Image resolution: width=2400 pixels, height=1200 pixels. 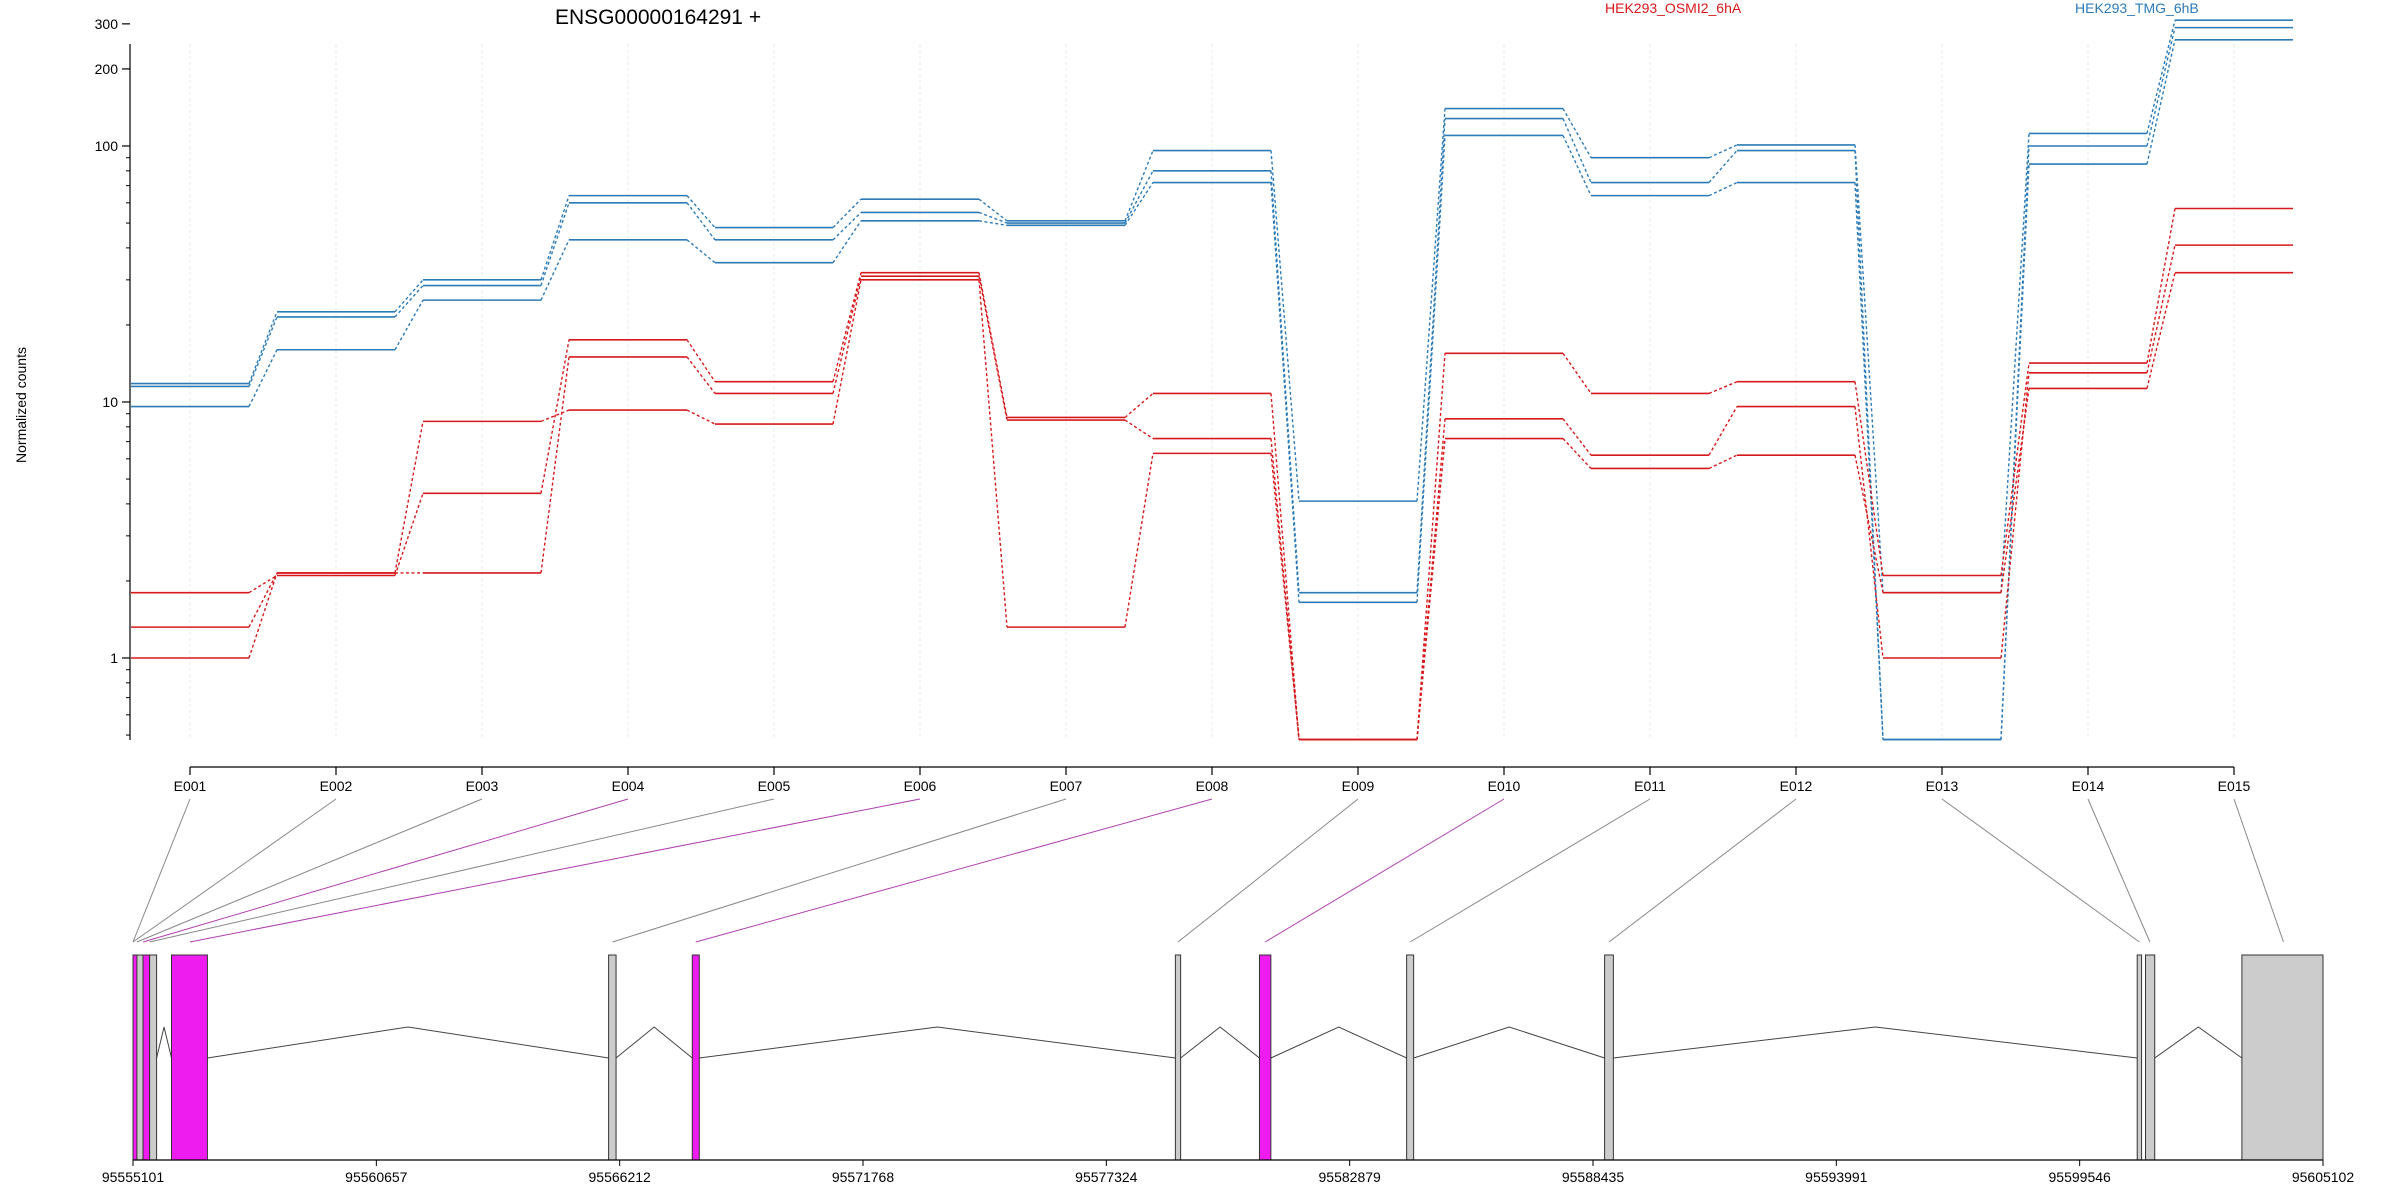 What do you see at coordinates (153, 1057) in the screenshot?
I see `exon-block-E004` at bounding box center [153, 1057].